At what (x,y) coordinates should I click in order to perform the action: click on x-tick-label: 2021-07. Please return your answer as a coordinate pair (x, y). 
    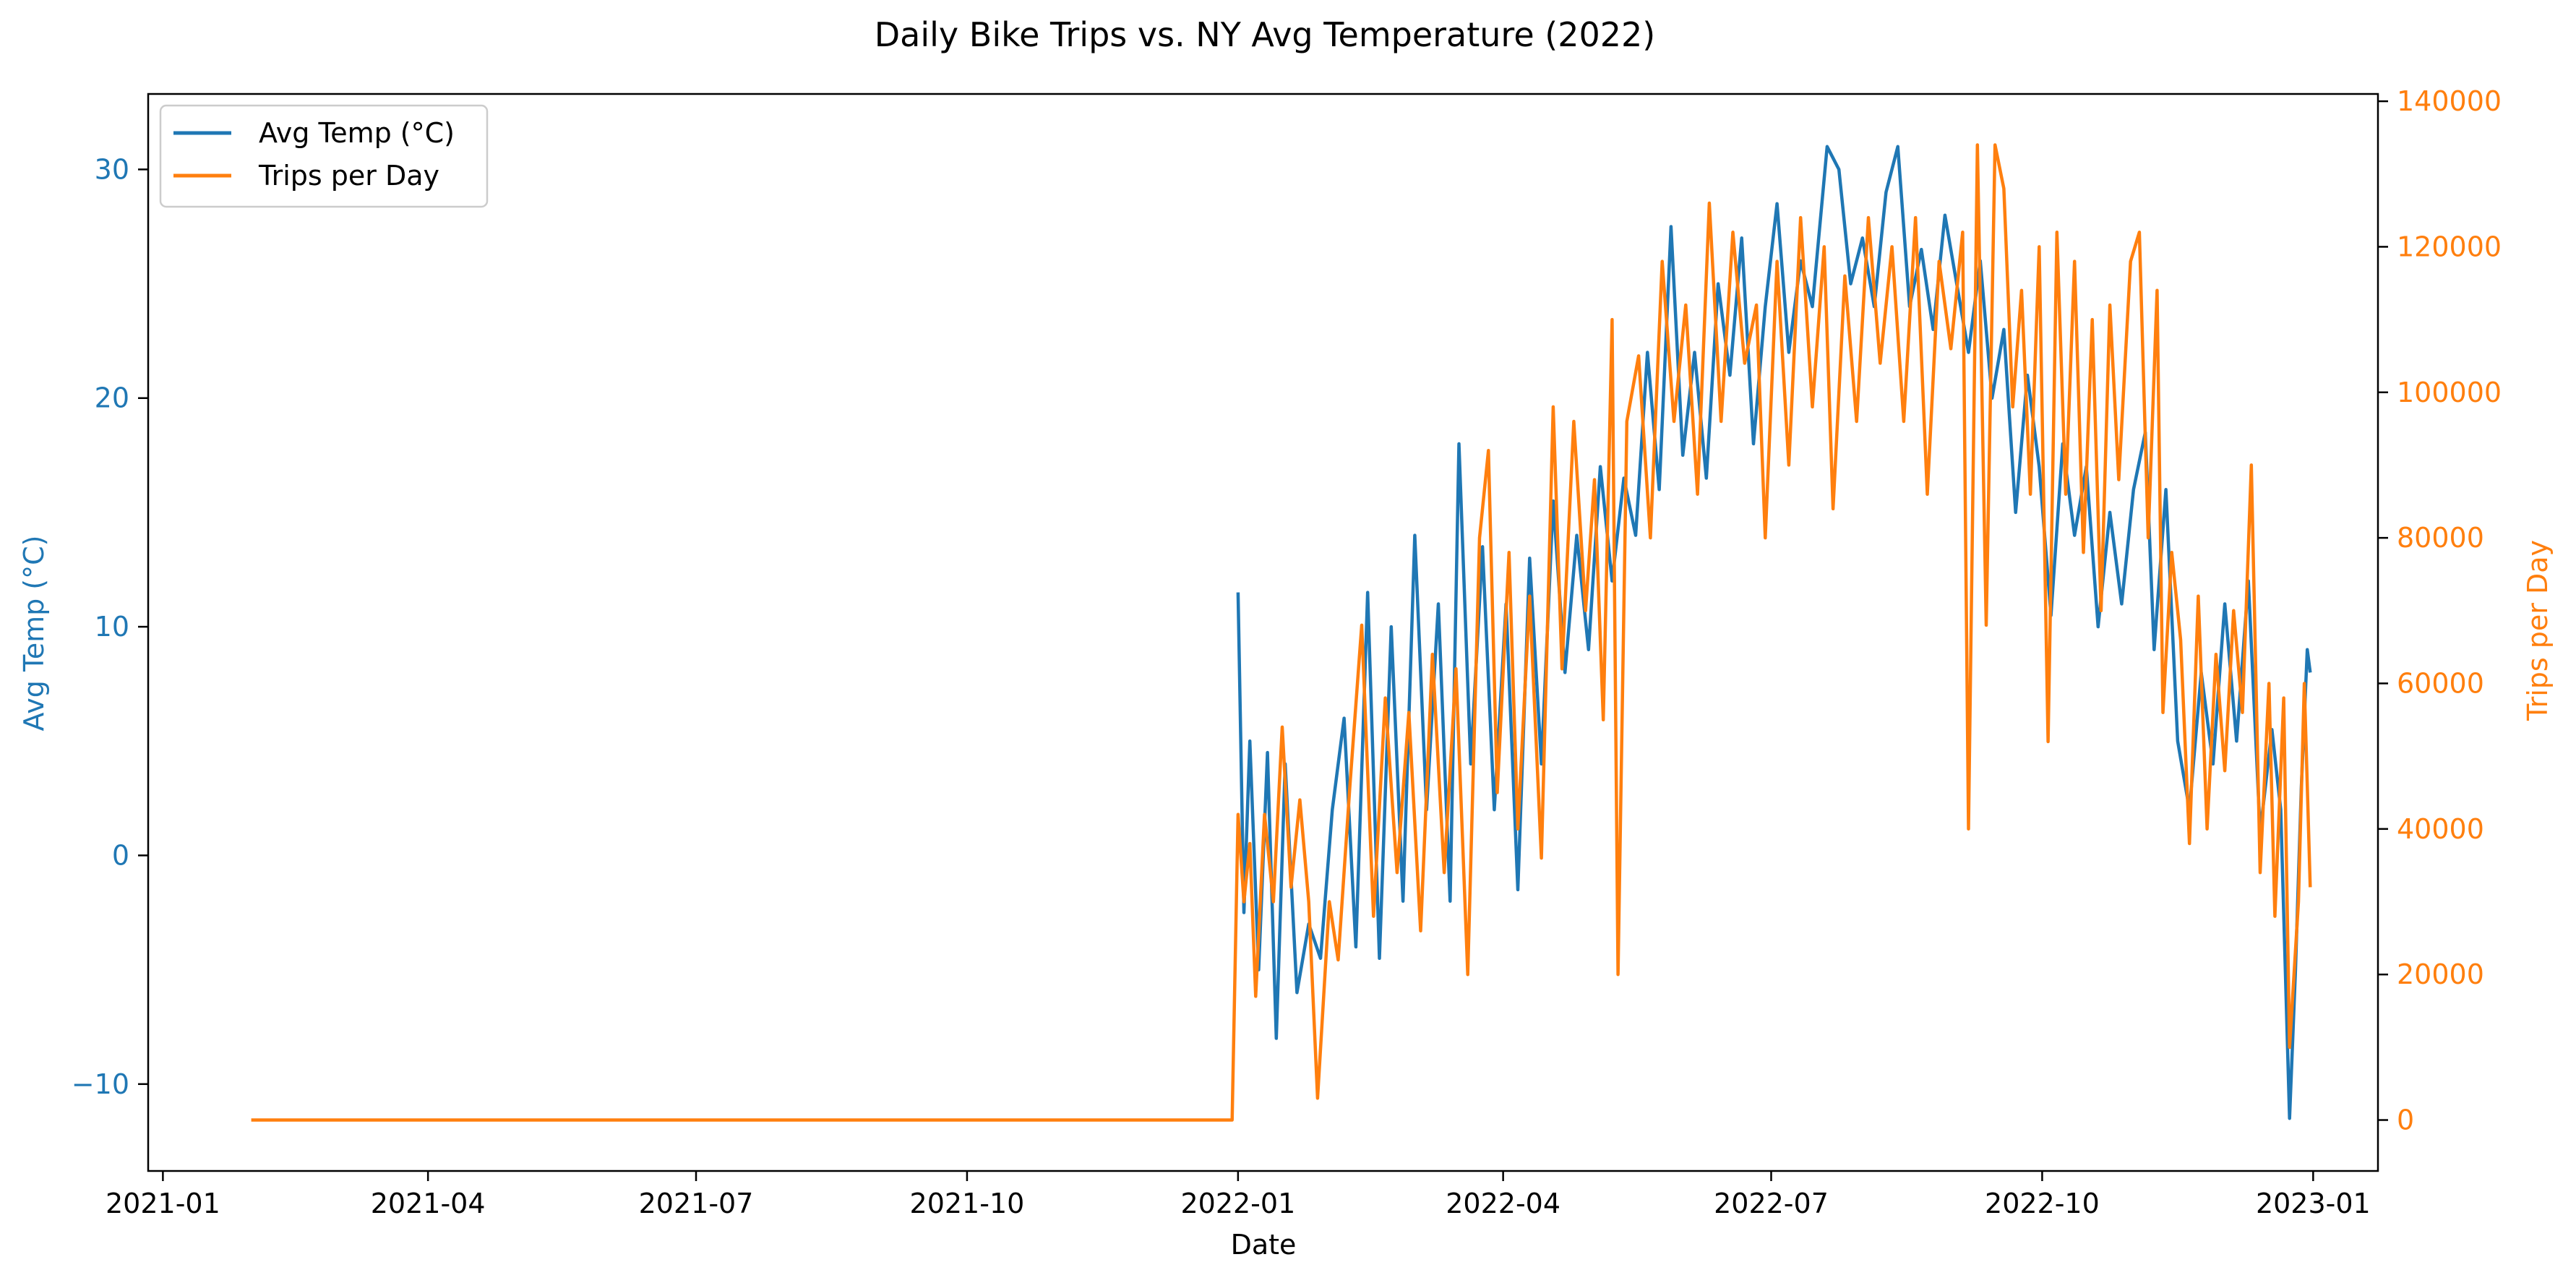
    Looking at the image, I should click on (697, 1203).